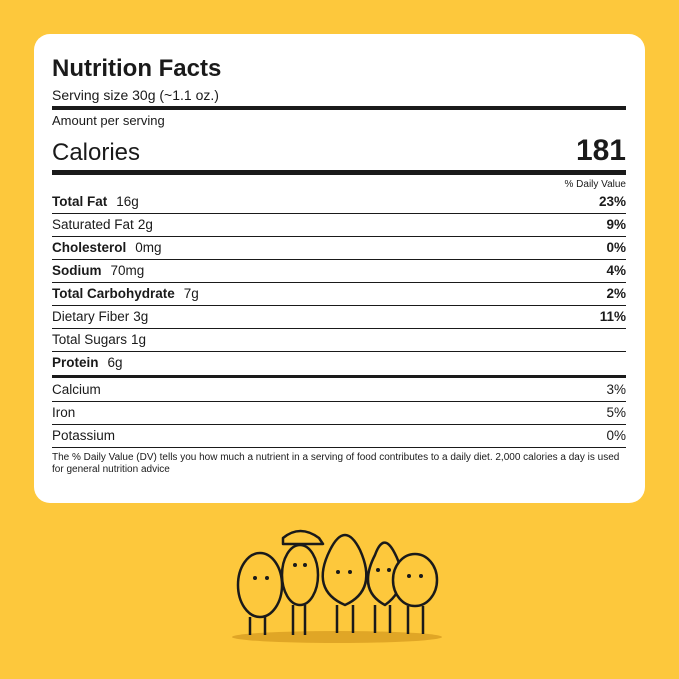  What do you see at coordinates (96, 152) in the screenshot?
I see `calories-label: Calories` at bounding box center [96, 152].